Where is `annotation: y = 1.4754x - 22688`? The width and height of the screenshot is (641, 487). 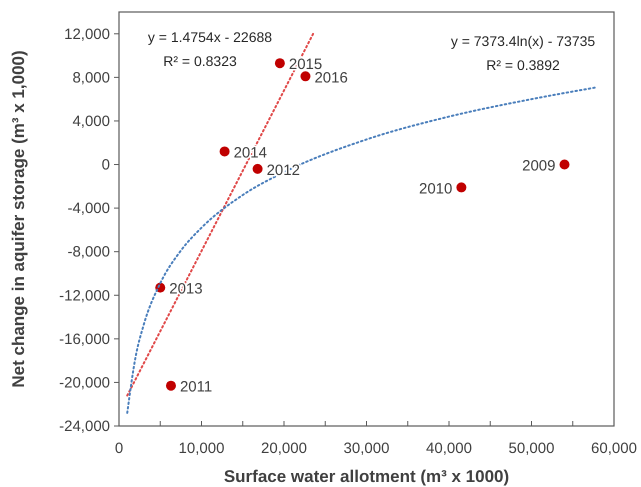
annotation: y = 1.4754x - 22688 is located at coordinates (210, 37).